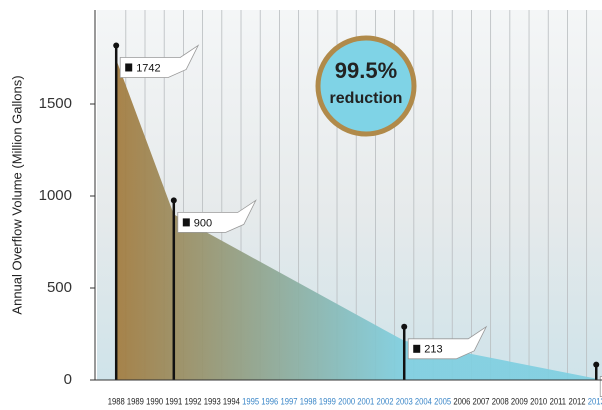  I want to click on y-axis-label: Annual Overflow Volume (Million Gallons), so click(16, 194).